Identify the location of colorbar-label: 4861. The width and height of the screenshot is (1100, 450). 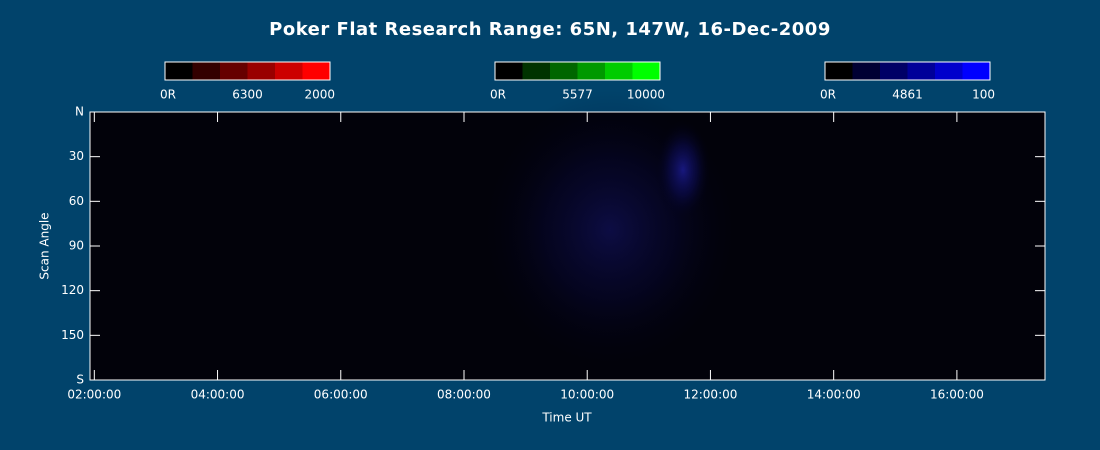
(907, 95).